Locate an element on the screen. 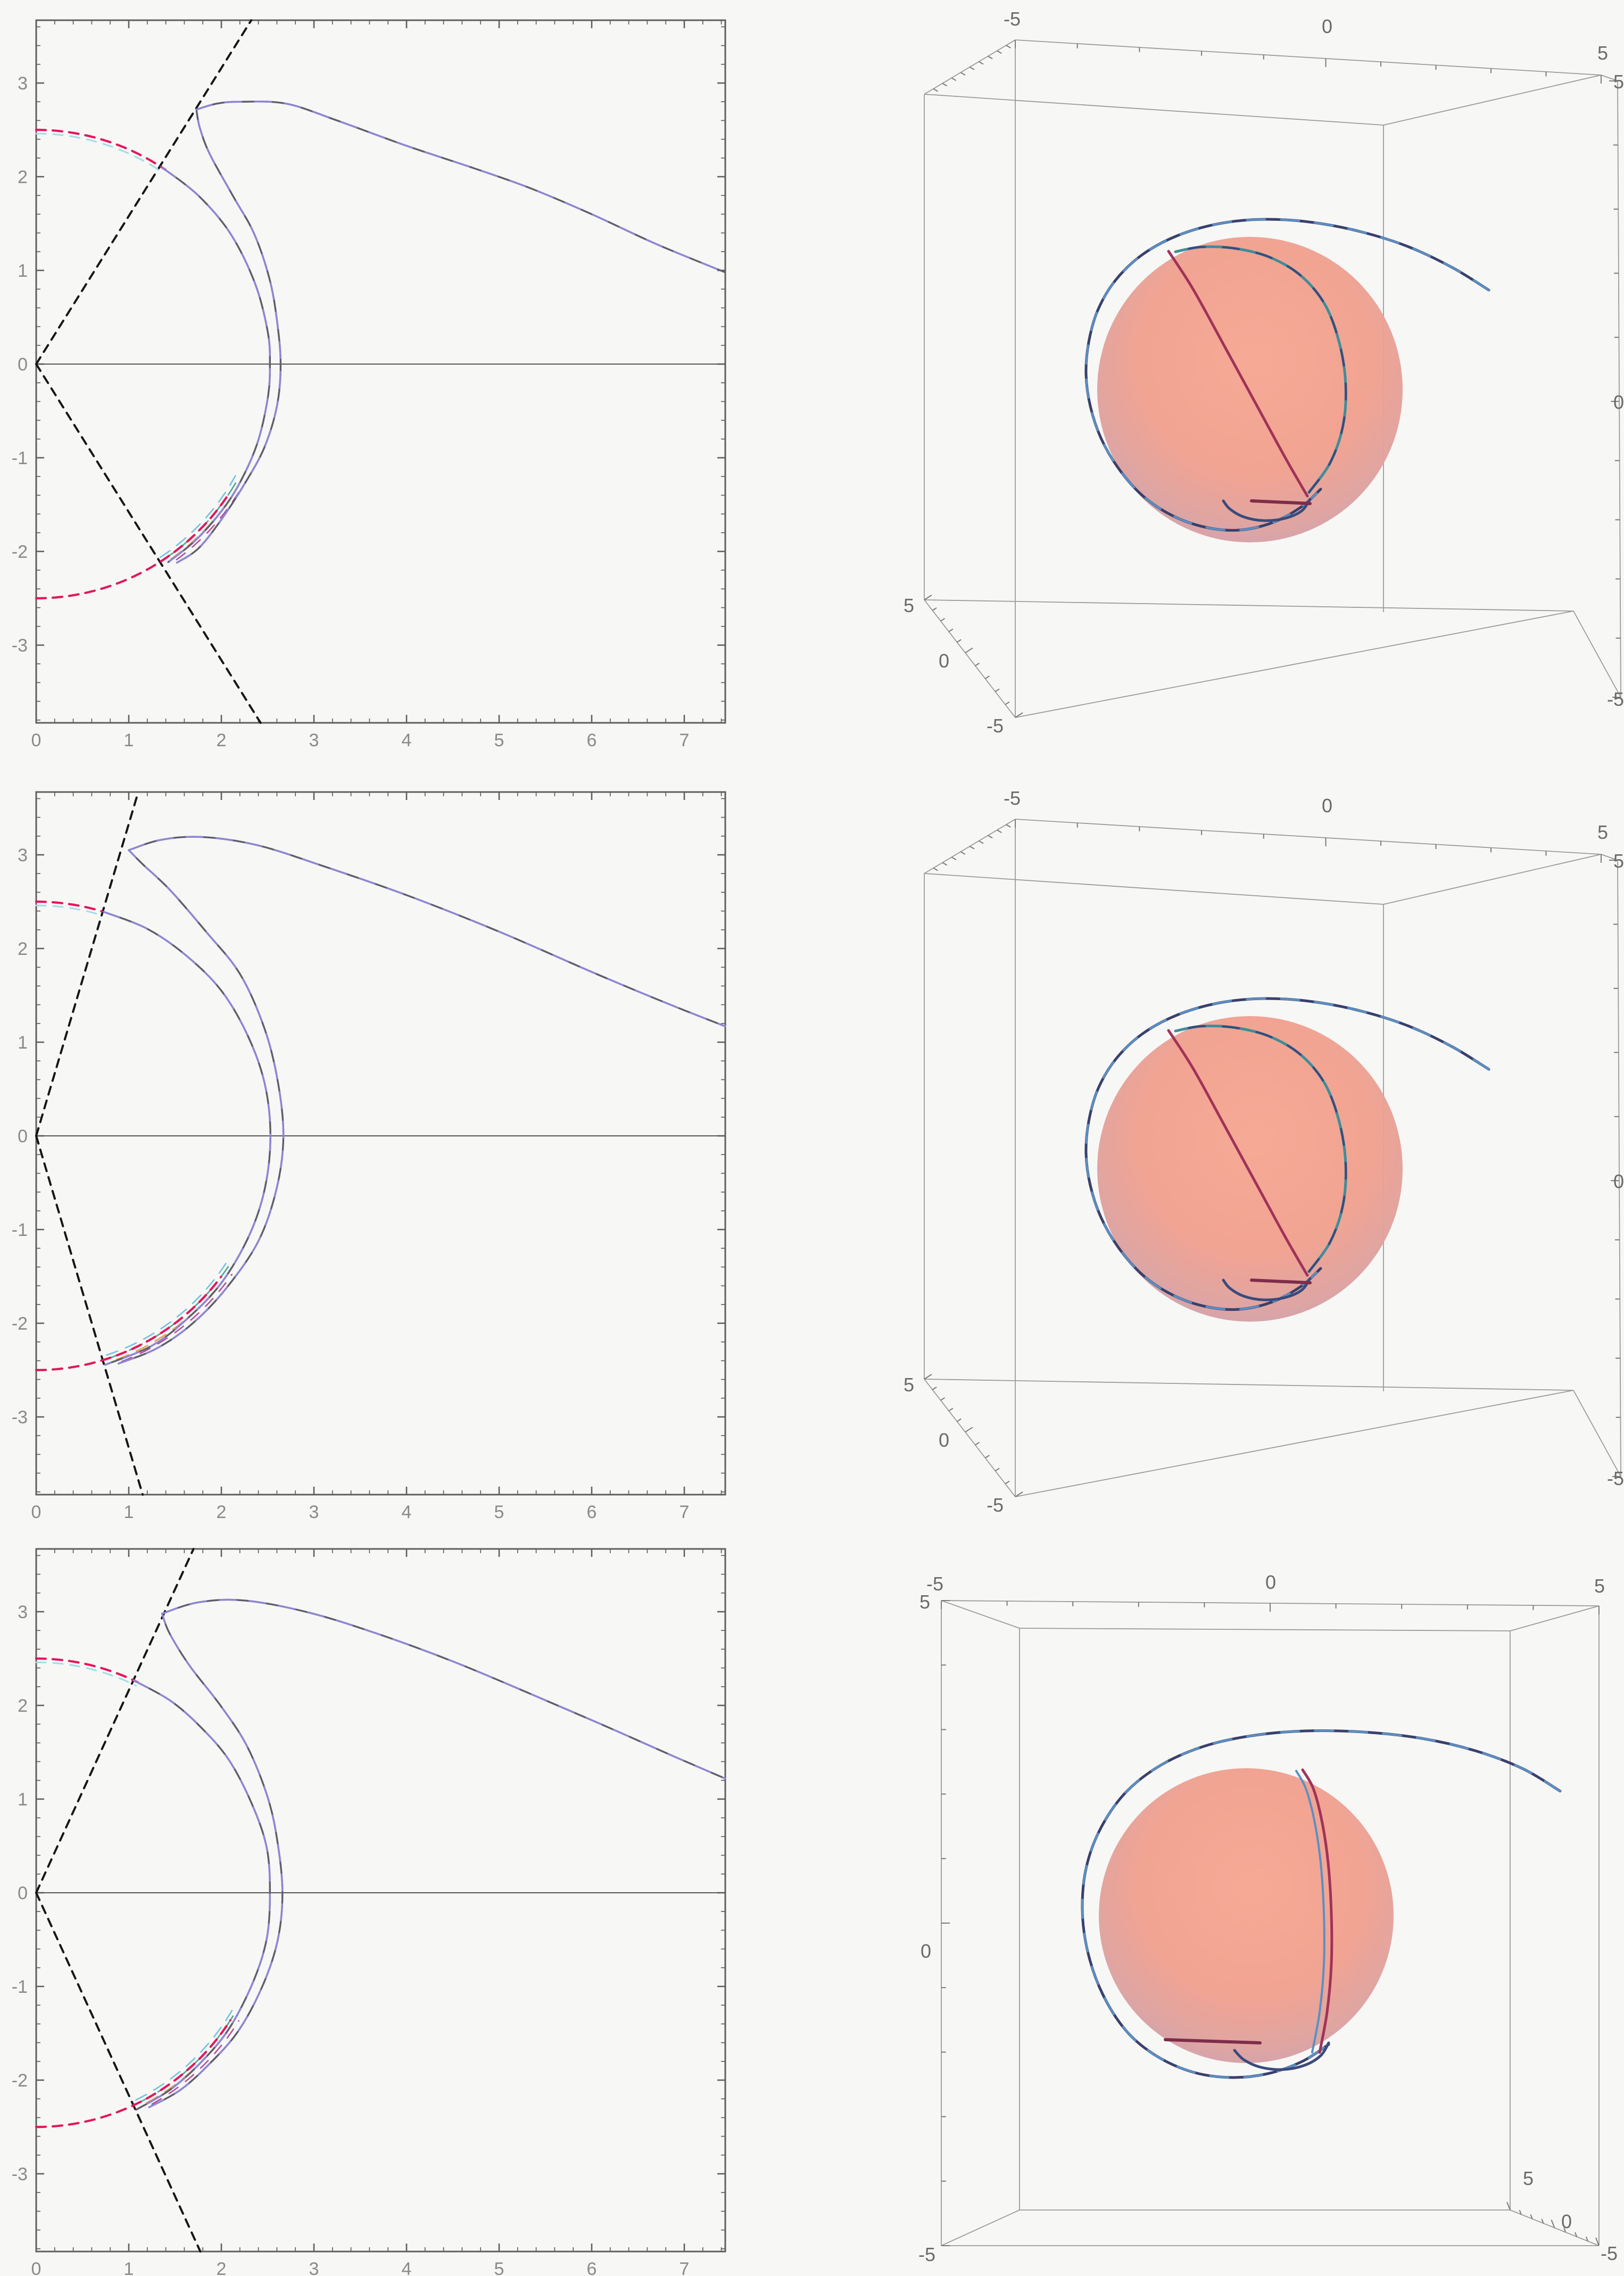 The width and height of the screenshot is (1624, 2276). photon-sphere-arc-upper is located at coordinates (87, 1670).